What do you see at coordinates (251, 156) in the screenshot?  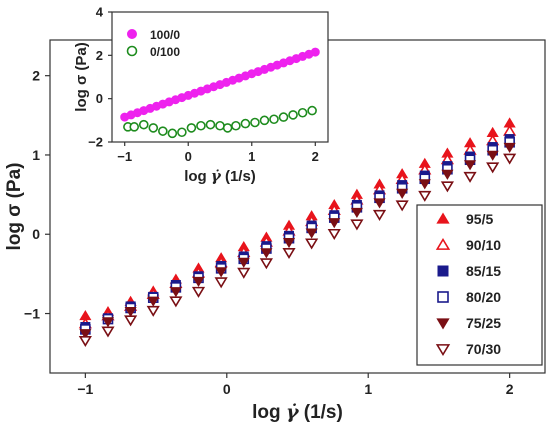 I see `inset-x-tick-label: 1` at bounding box center [251, 156].